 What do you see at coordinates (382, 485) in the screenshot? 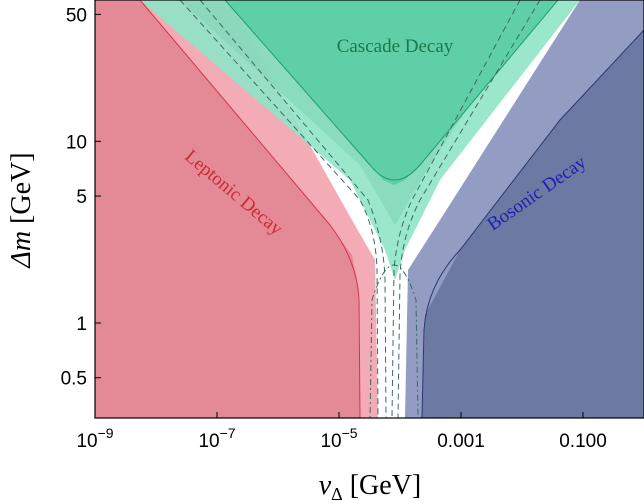
I see `x-axis-label-unit: [GeV]` at bounding box center [382, 485].